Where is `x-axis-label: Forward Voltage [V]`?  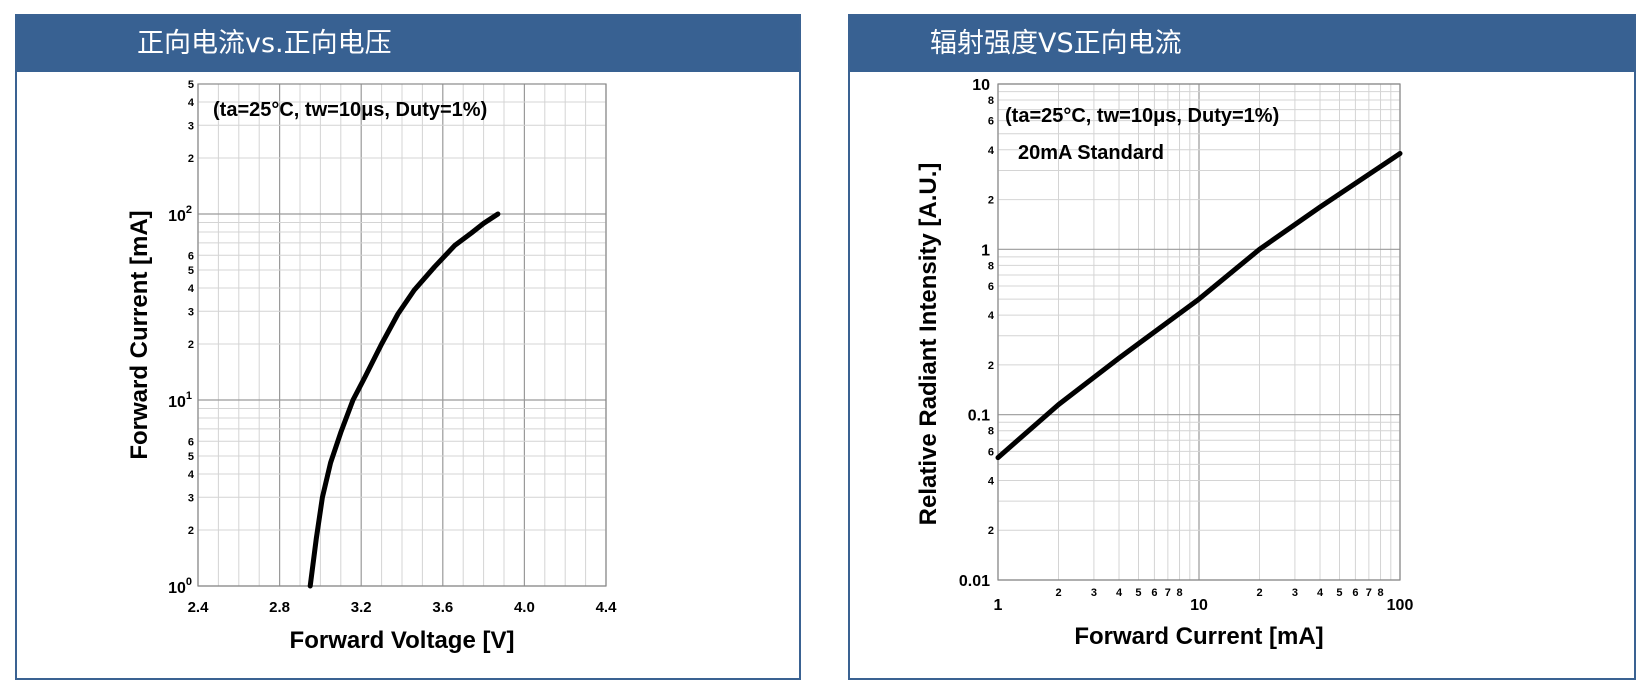
x-axis-label: Forward Voltage [V] is located at coordinates (402, 640).